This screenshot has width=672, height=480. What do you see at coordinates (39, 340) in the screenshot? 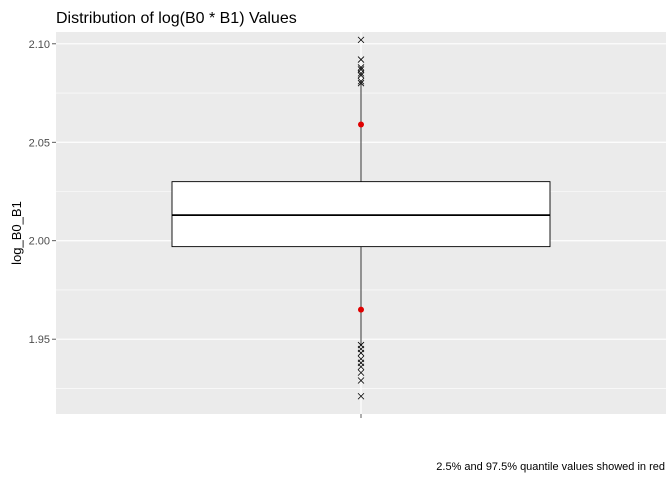
I see `y-tick-label: 1.95` at bounding box center [39, 340].